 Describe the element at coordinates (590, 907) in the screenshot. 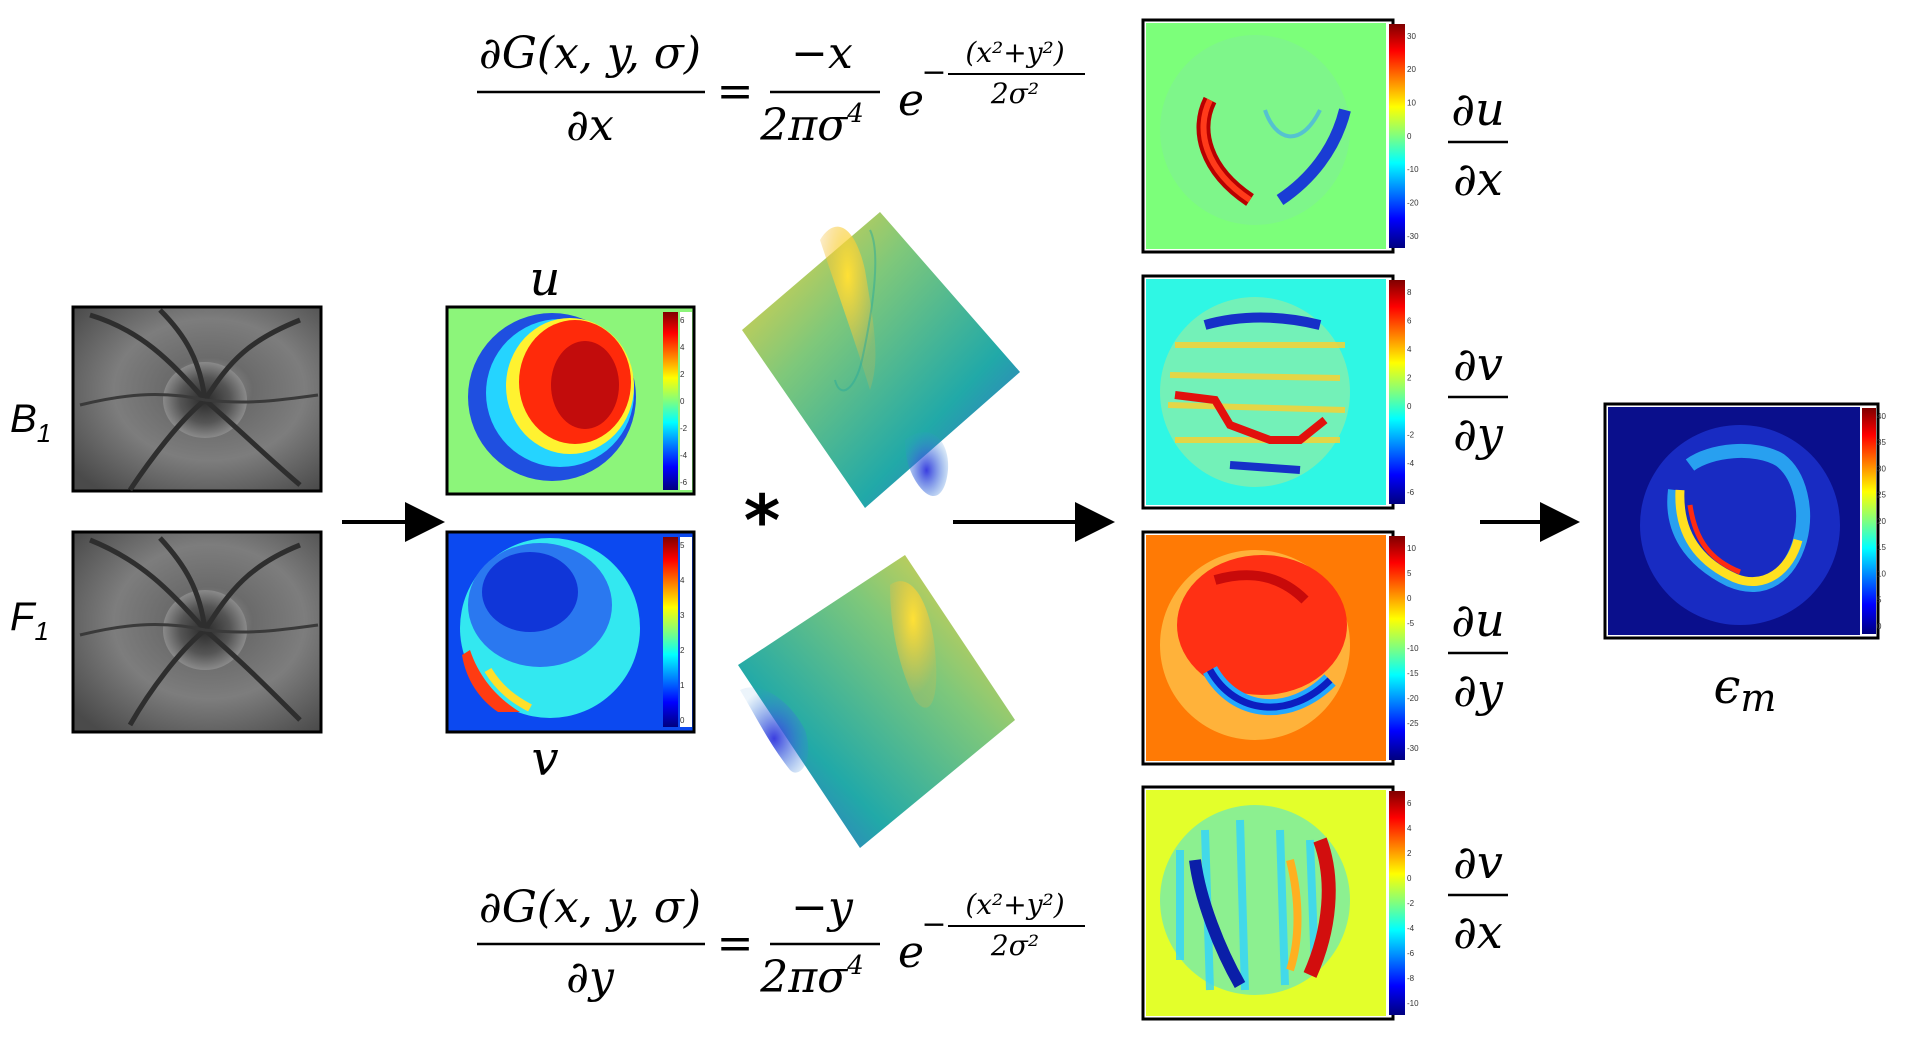

I see `equation-dy-lhs-numerator: ∂G(x, y, σ)` at that location.